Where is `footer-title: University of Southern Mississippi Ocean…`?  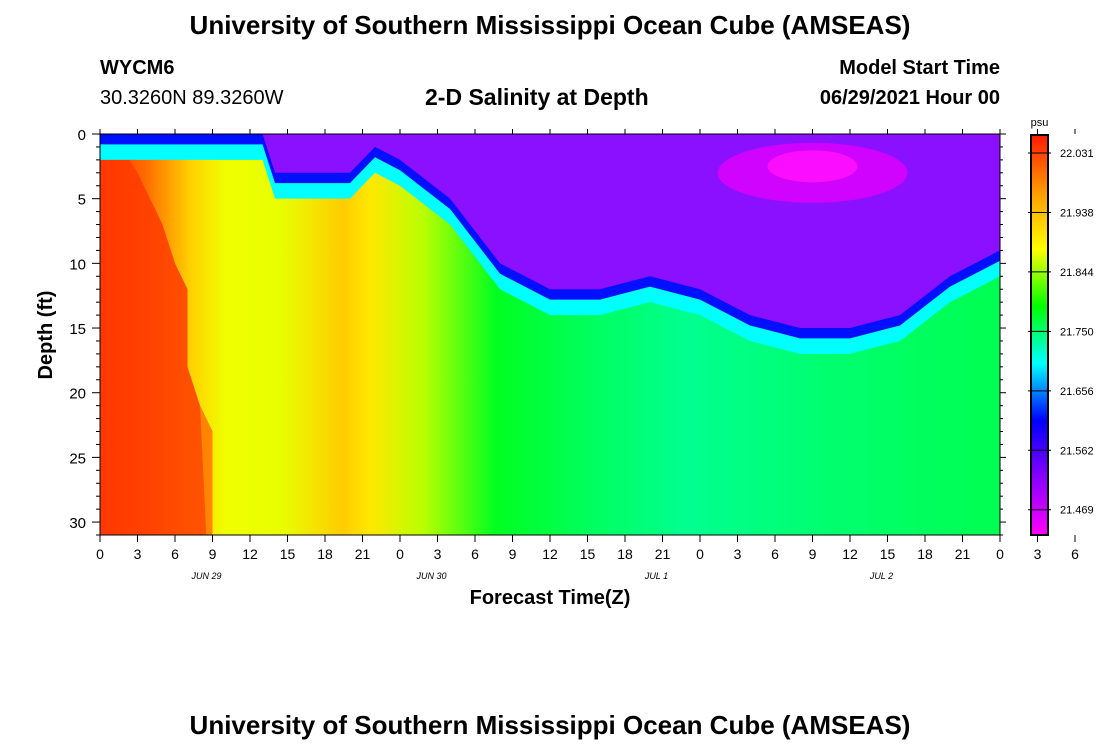
footer-title: University of Southern Mississippi Ocean… is located at coordinates (550, 725).